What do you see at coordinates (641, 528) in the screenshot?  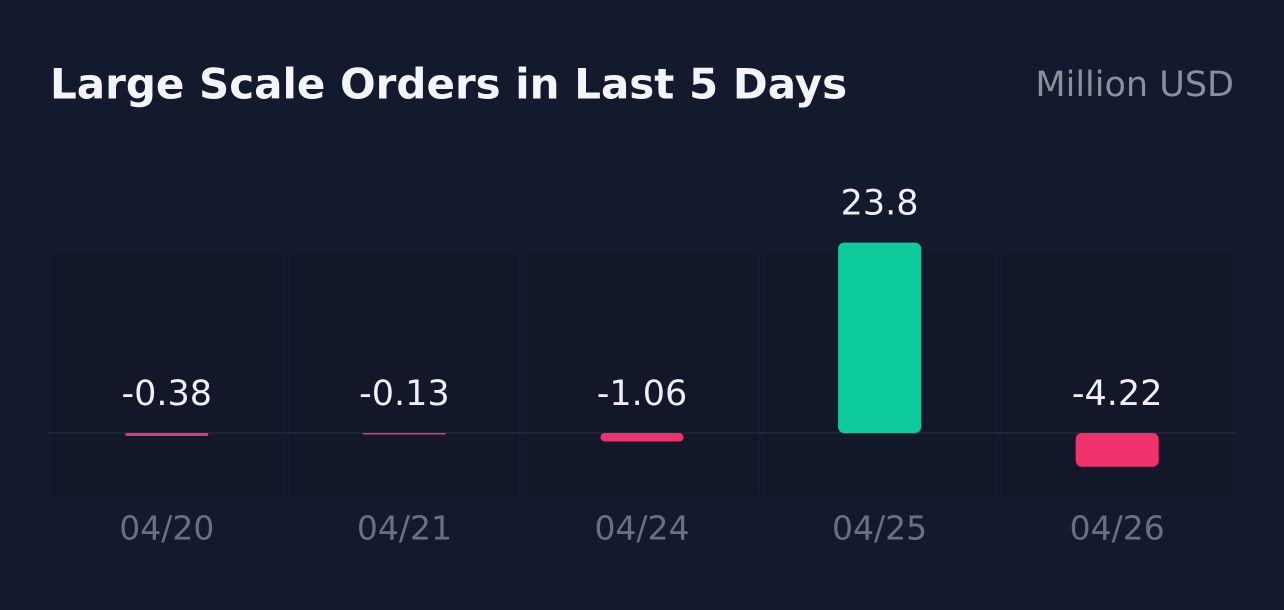 I see `x-tick-label: 04/24` at bounding box center [641, 528].